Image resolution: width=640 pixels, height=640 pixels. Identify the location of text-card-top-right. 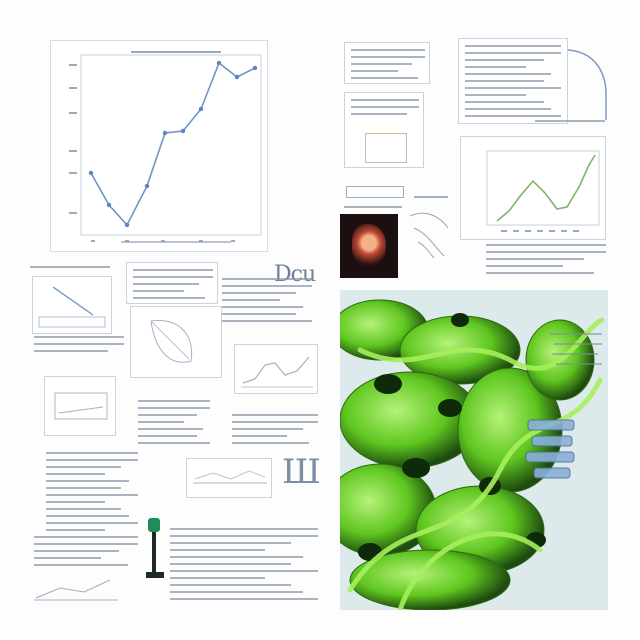
(513, 81).